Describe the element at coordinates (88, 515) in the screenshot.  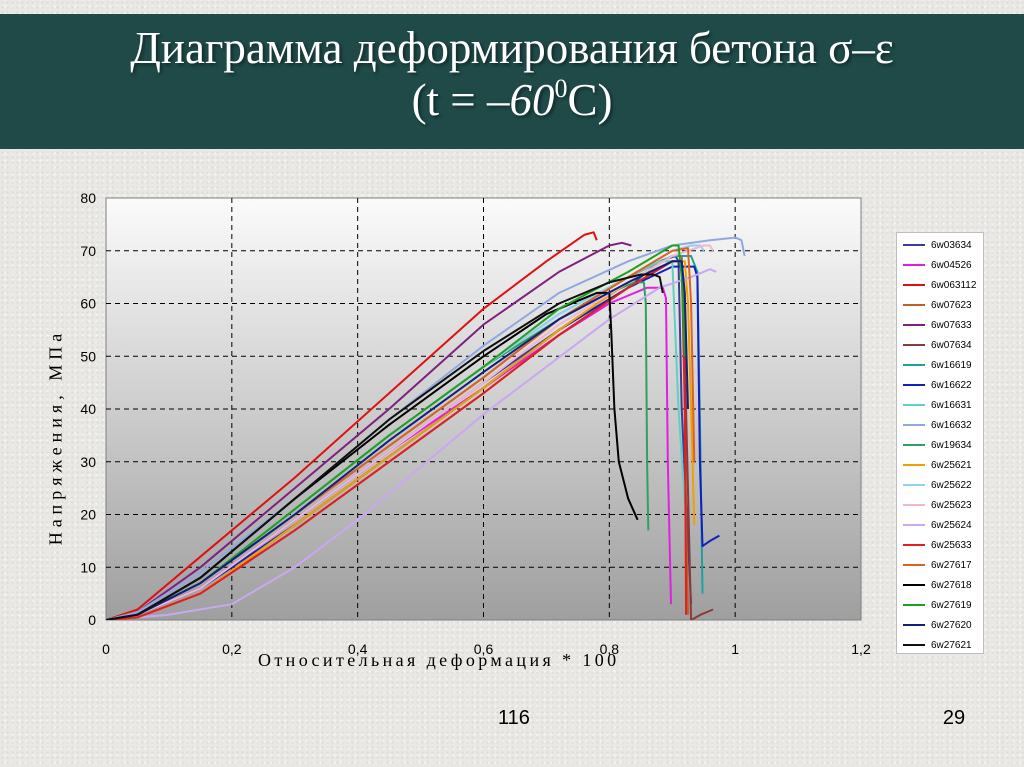
I see `y-tick-label: 20` at that location.